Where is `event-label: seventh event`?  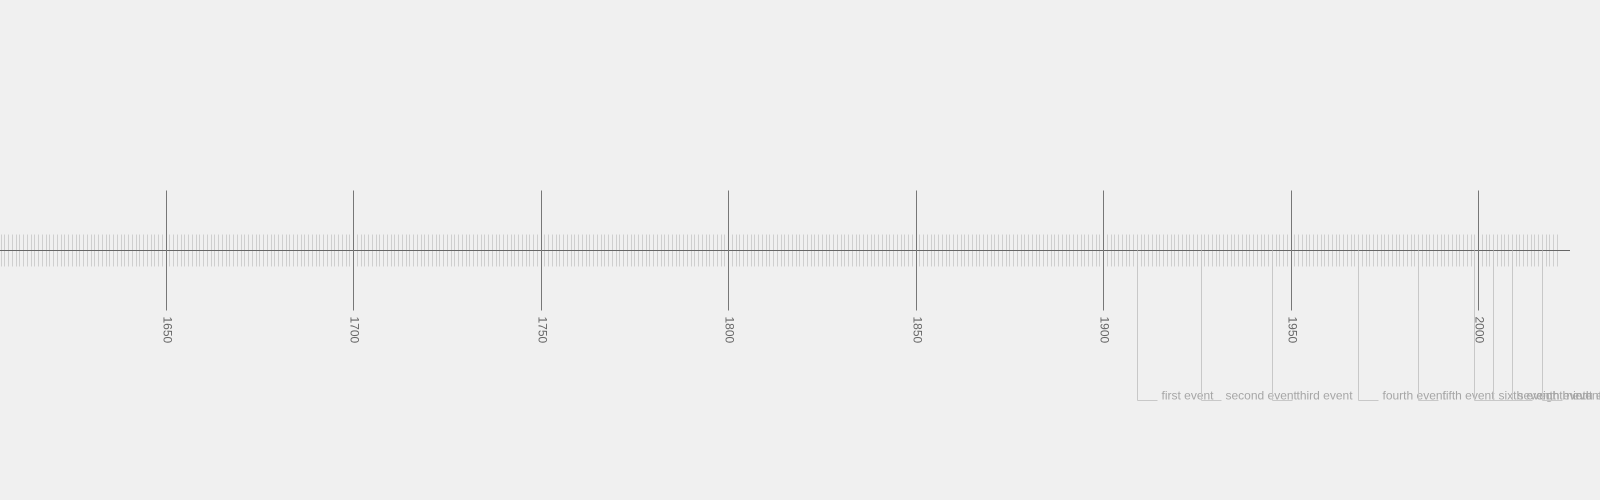 event-label: seventh event is located at coordinates (1555, 396).